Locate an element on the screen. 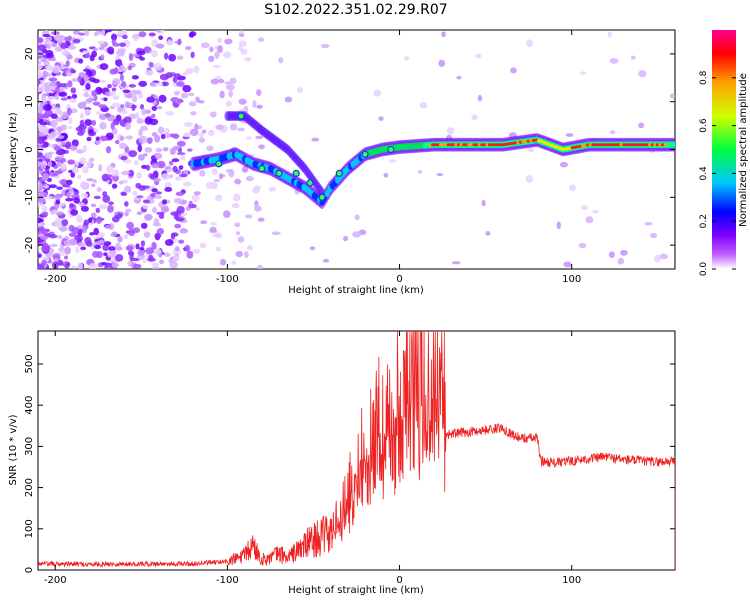 The width and height of the screenshot is (750, 600). ridge-core is located at coordinates (672, 145).